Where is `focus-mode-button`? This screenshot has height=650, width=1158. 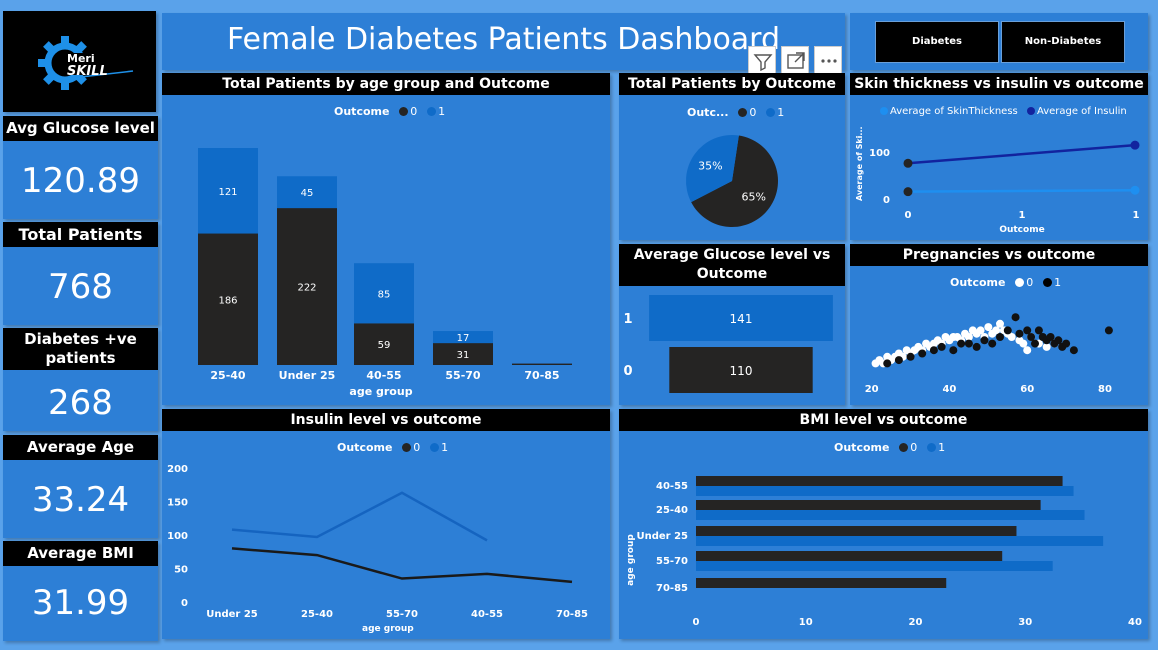 focus-mode-button is located at coordinates (795, 60).